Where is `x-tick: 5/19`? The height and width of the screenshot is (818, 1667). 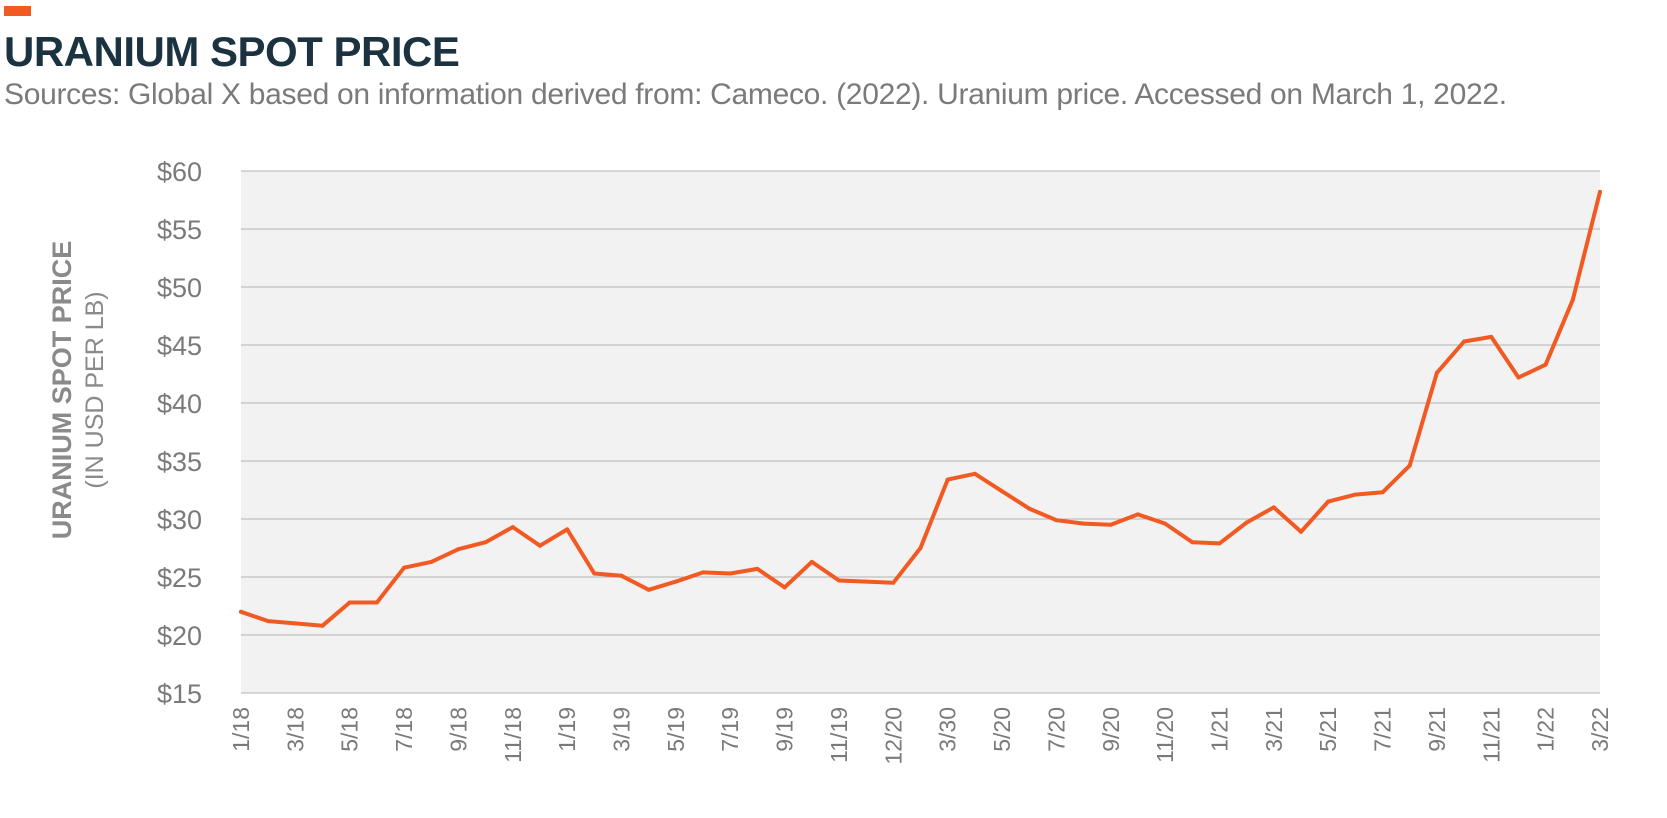 x-tick: 5/19 is located at coordinates (676, 729).